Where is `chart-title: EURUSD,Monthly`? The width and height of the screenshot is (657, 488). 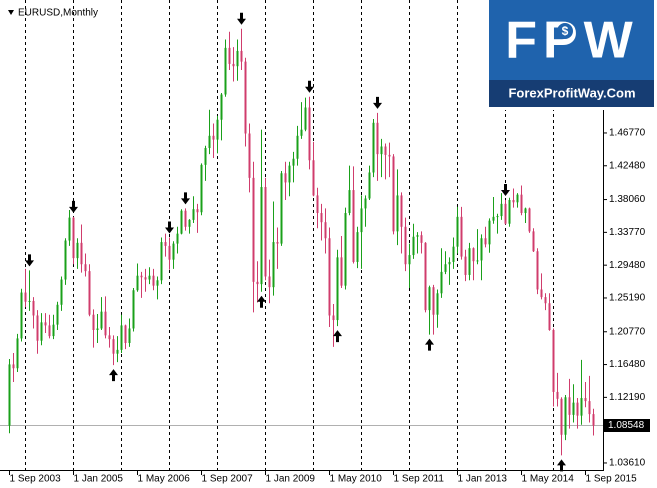
chart-title: EURUSD,Monthly is located at coordinates (58, 13).